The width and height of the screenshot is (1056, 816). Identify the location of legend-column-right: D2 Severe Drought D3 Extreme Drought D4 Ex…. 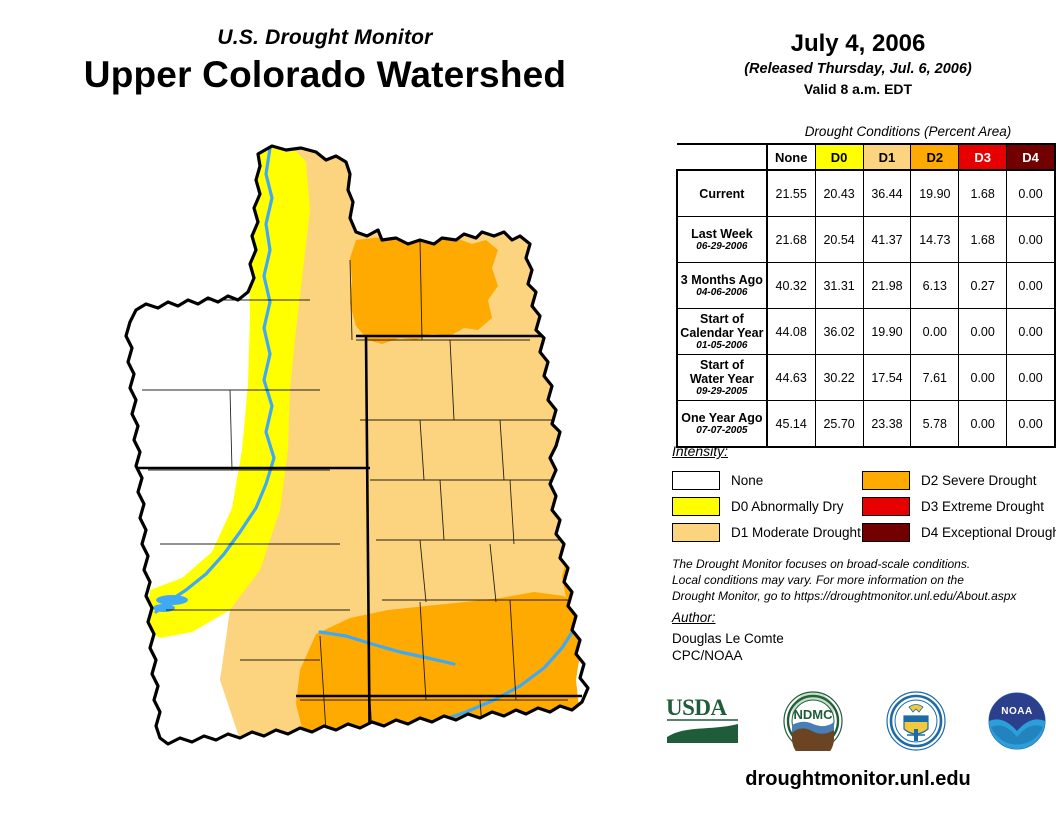
(959, 506).